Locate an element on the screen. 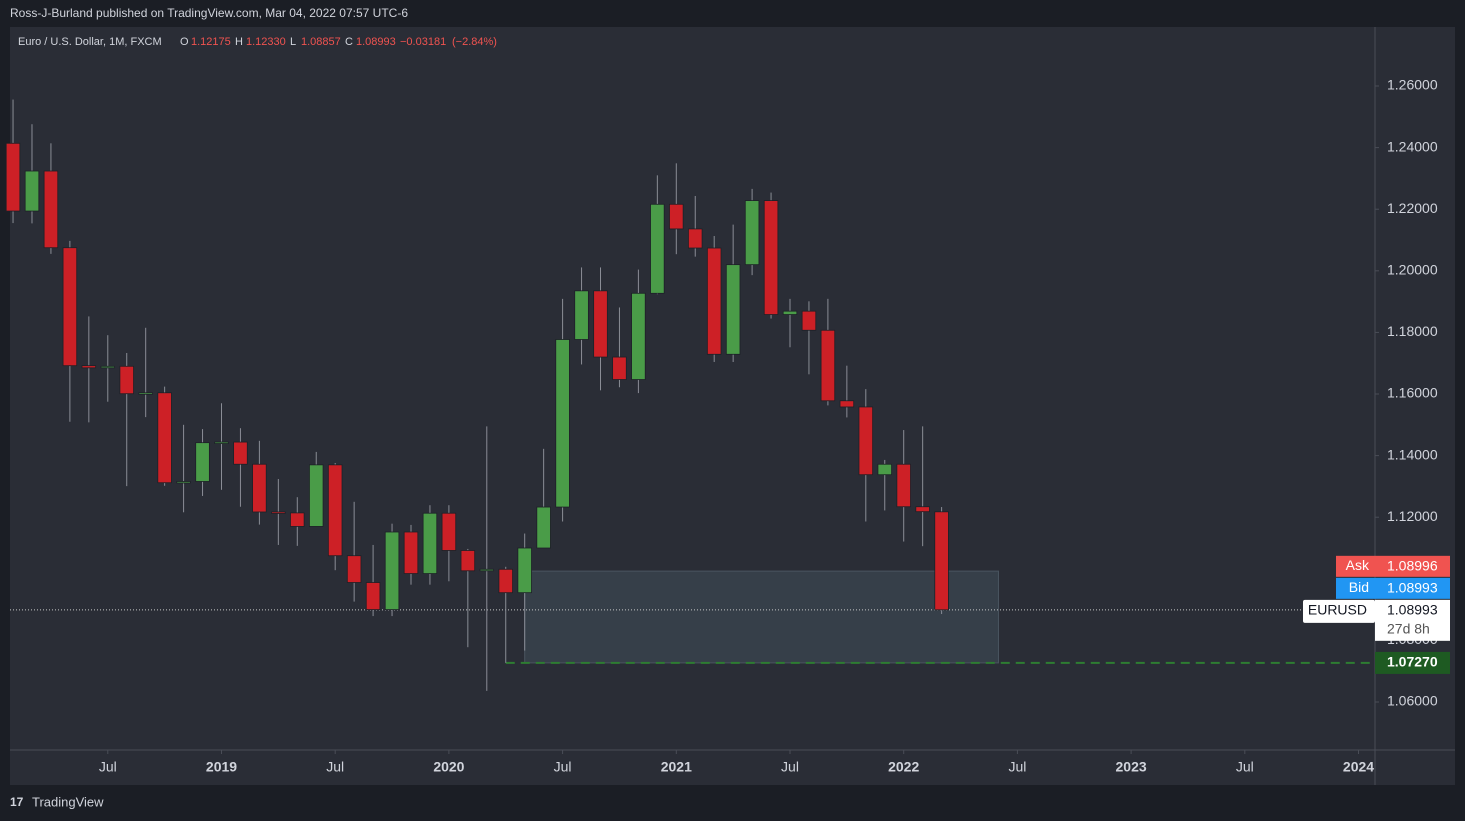 The image size is (1465, 821). bid-name-bg is located at coordinates (1355, 588).